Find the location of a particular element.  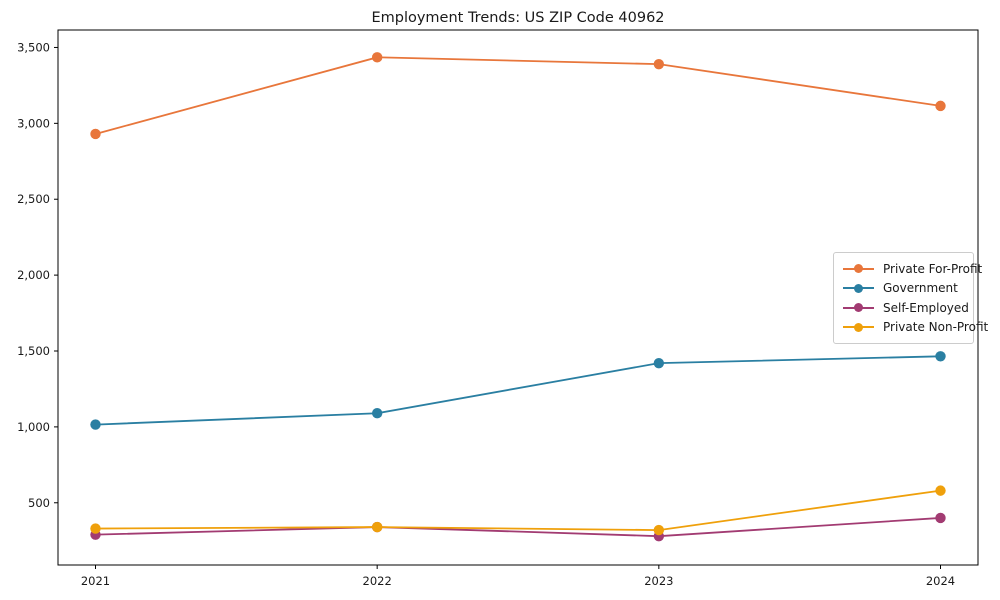

series-line-government is located at coordinates (518, 390).